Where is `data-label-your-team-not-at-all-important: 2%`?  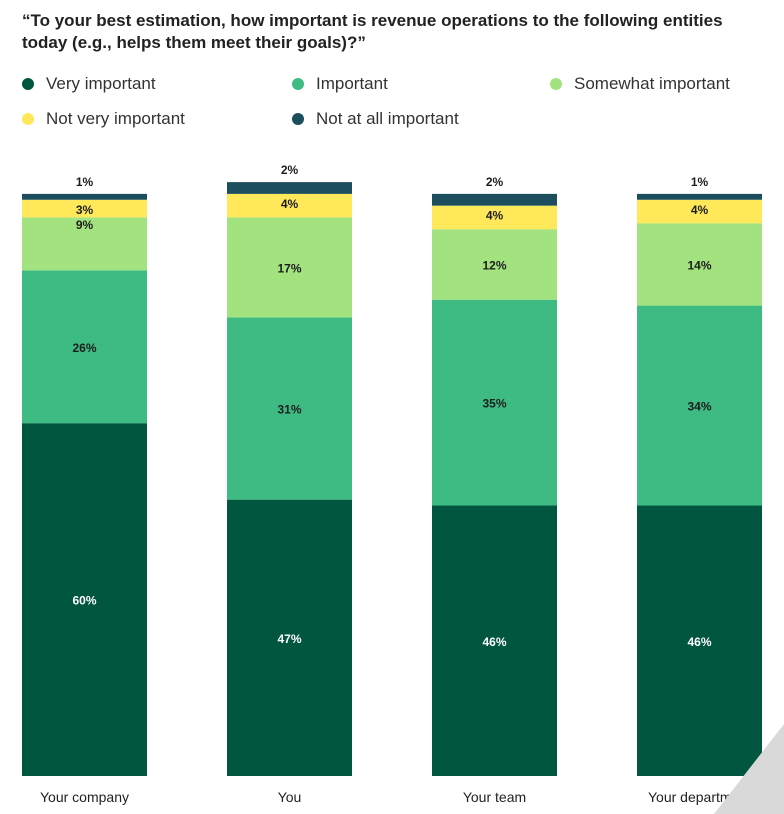
data-label-your-team-not-at-all-important: 2% is located at coordinates (495, 182).